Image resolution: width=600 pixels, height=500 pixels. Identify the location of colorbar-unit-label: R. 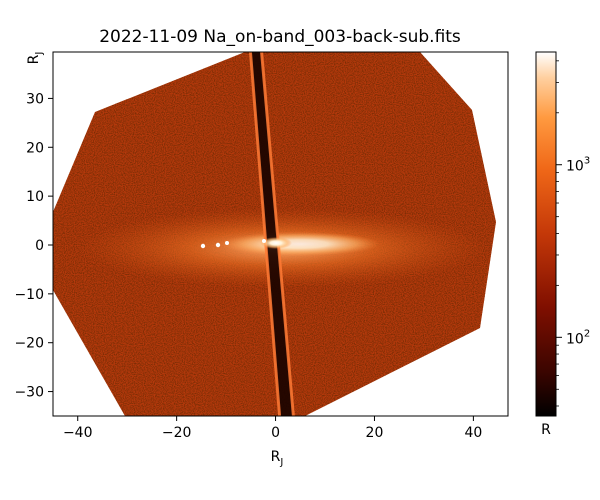
(546, 430).